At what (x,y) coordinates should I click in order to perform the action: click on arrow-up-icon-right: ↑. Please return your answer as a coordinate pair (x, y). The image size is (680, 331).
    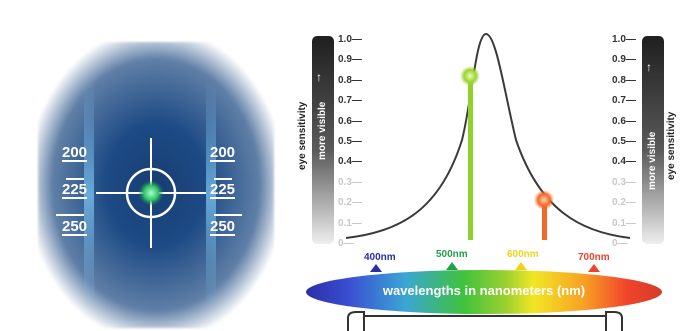
    Looking at the image, I should click on (649, 67).